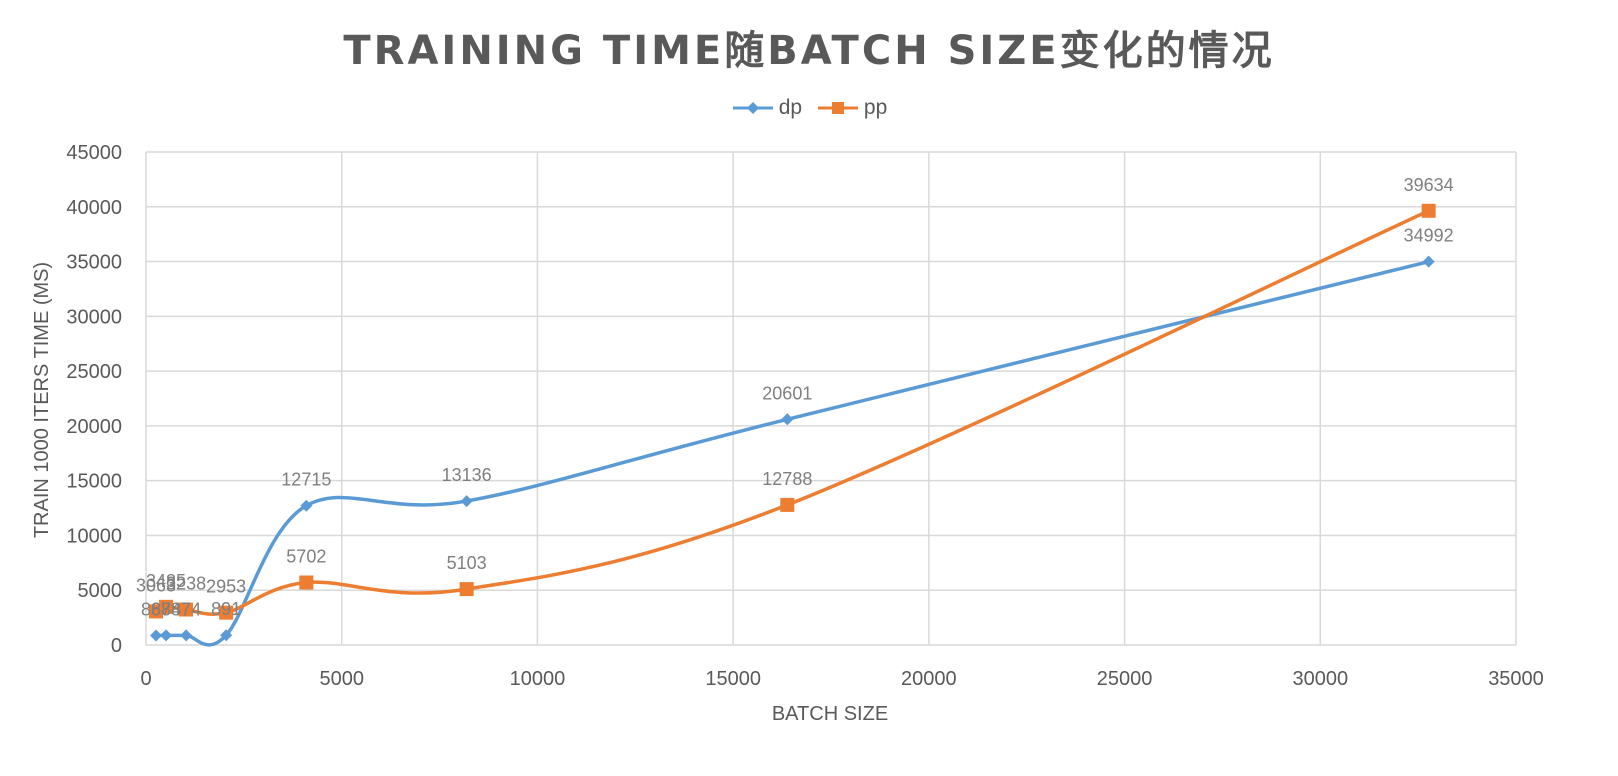  What do you see at coordinates (787, 479) in the screenshot?
I see `data-label-pp: 12788` at bounding box center [787, 479].